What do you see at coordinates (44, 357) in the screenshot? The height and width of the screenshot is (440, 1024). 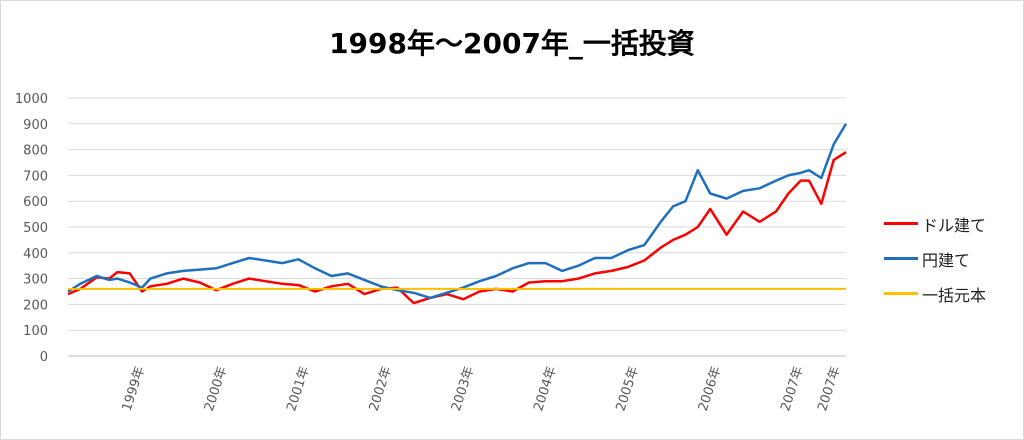 I see `y-tick-label: 0` at bounding box center [44, 357].